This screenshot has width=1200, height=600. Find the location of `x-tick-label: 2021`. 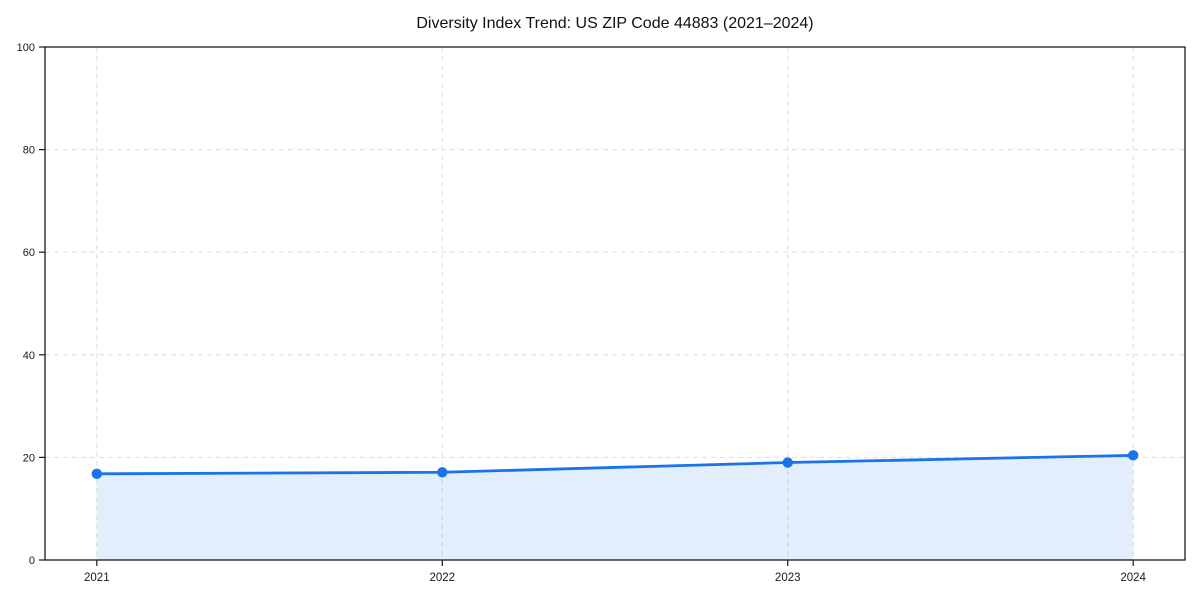

x-tick-label: 2021 is located at coordinates (97, 578).